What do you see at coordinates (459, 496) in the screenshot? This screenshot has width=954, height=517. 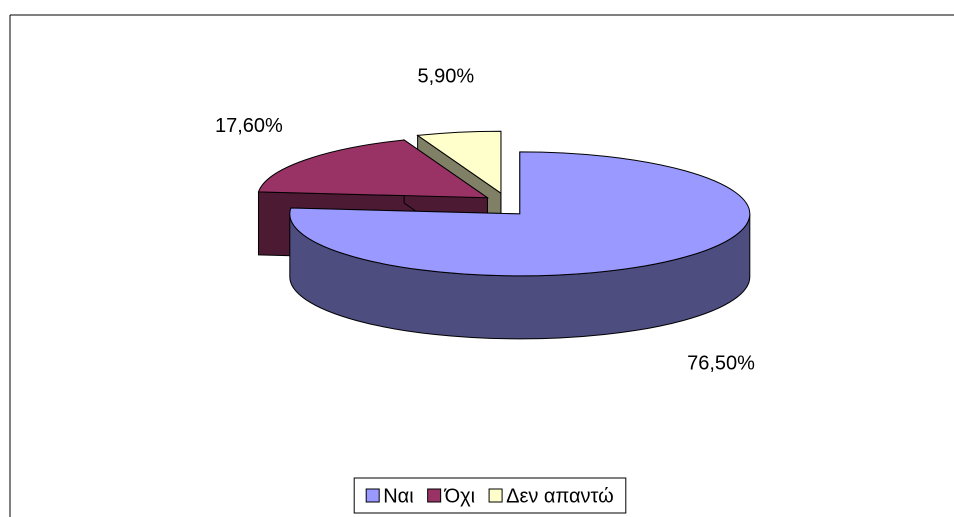 I see `legend-label: Όχι` at bounding box center [459, 496].